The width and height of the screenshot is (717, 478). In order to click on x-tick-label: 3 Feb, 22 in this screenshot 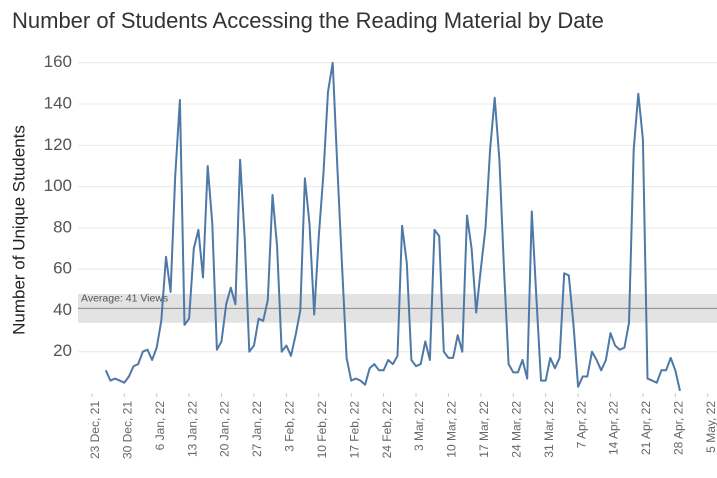, I will do `click(290, 426)`.